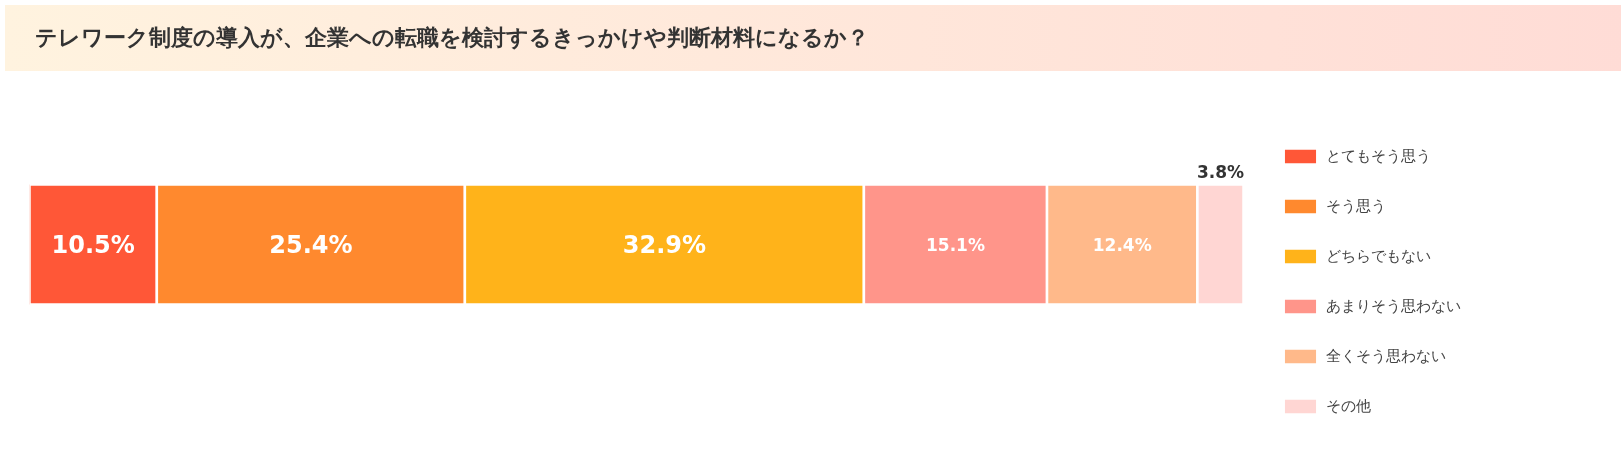 This screenshot has width=1621, height=462. I want to click on legend-label: 全くそう思わない, so click(1386, 356).